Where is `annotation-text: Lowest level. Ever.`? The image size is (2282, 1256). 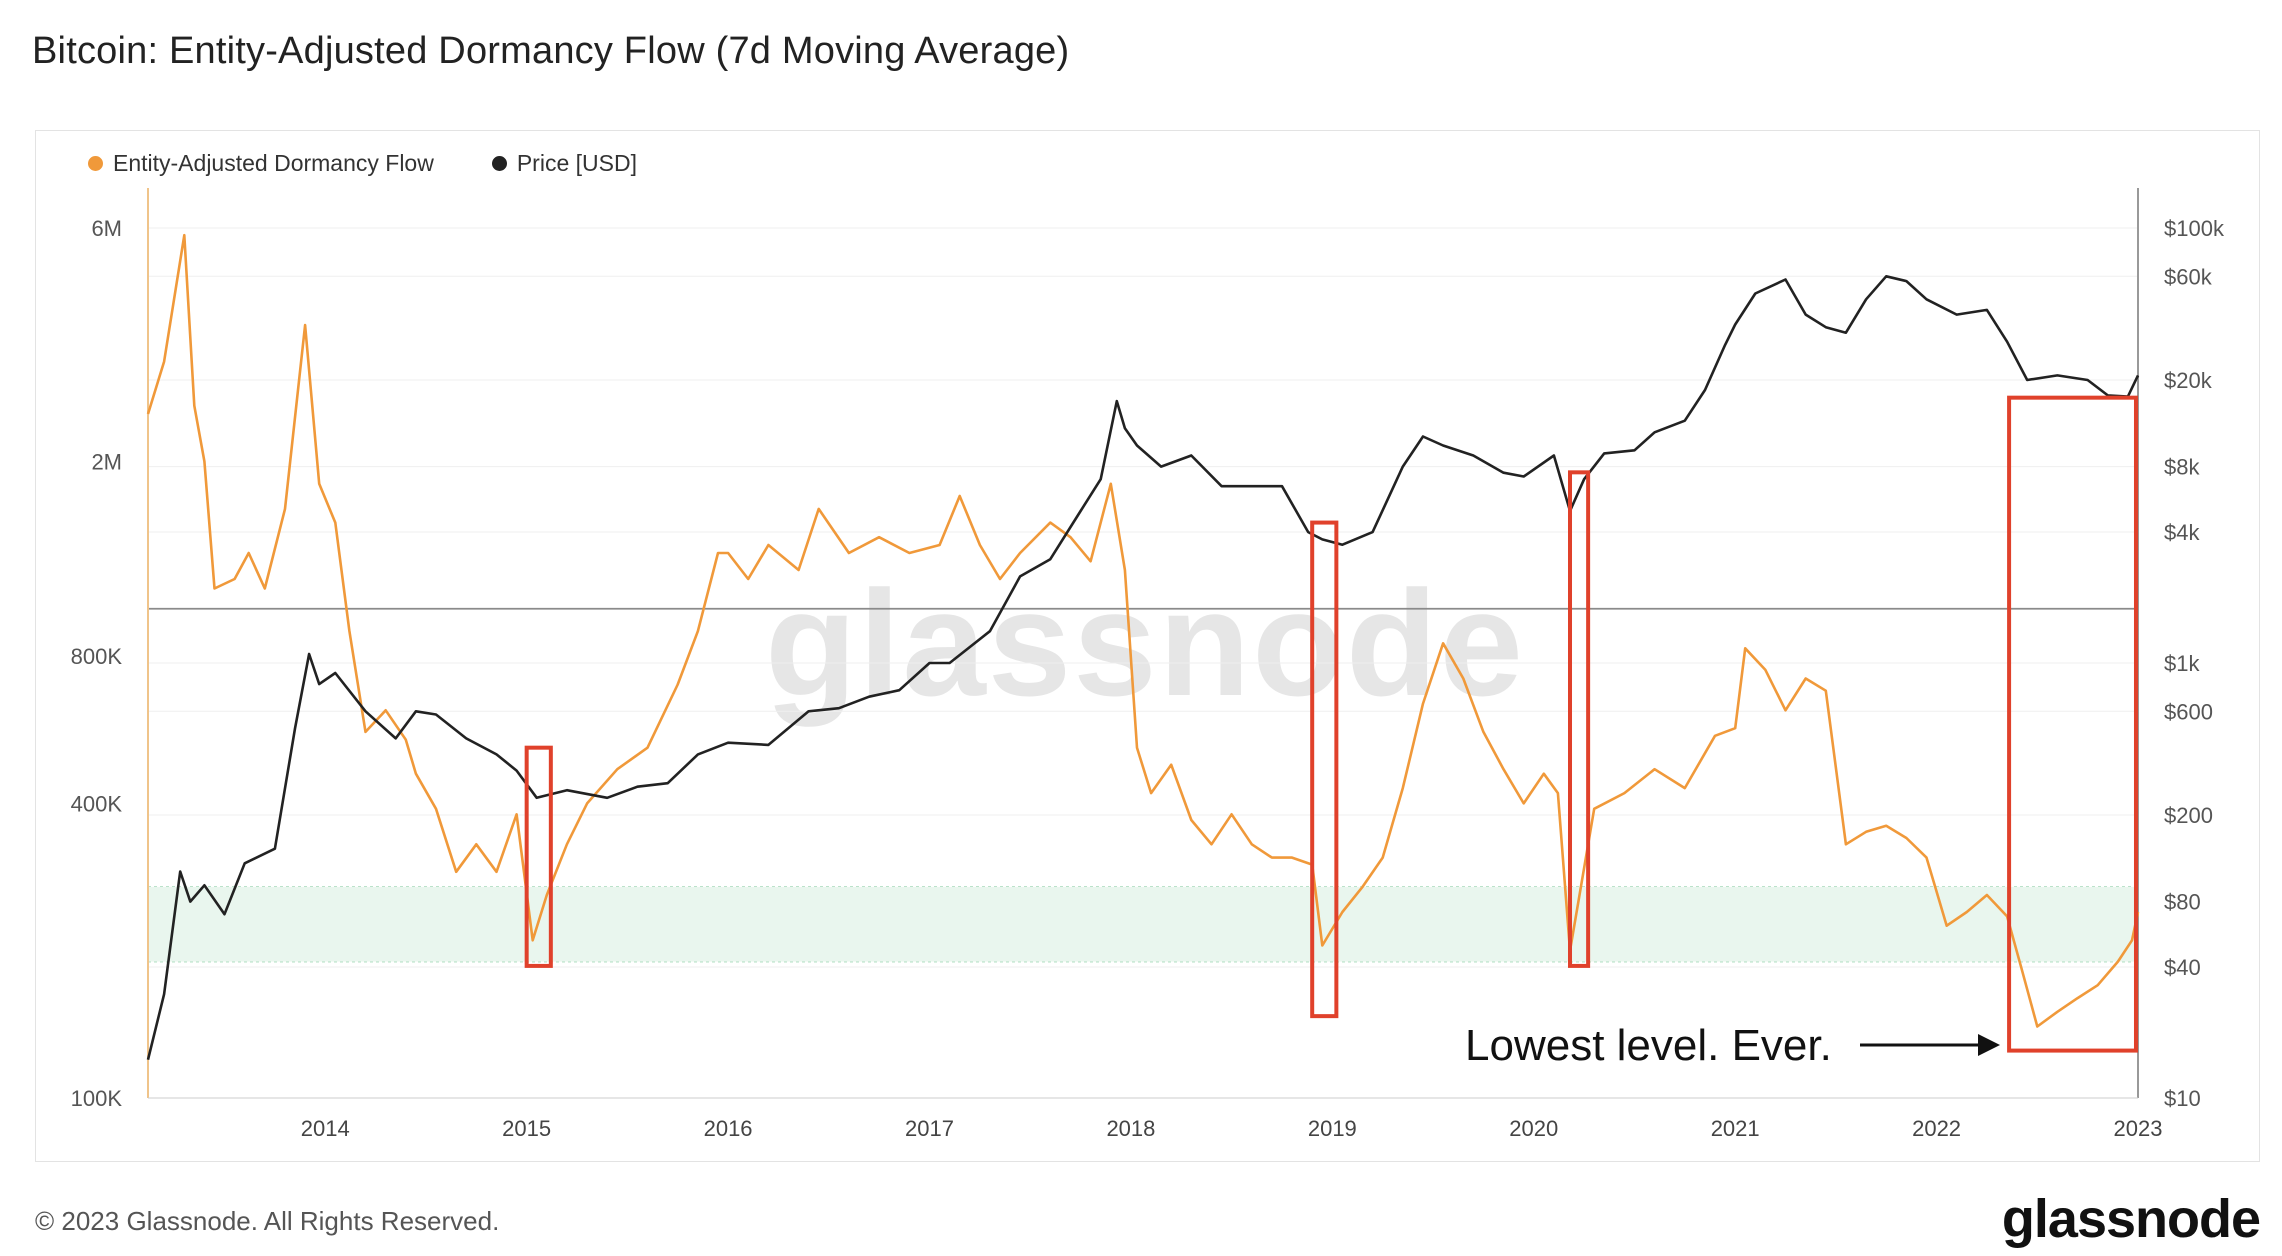 annotation-text: Lowest level. Ever. is located at coordinates (1648, 1045).